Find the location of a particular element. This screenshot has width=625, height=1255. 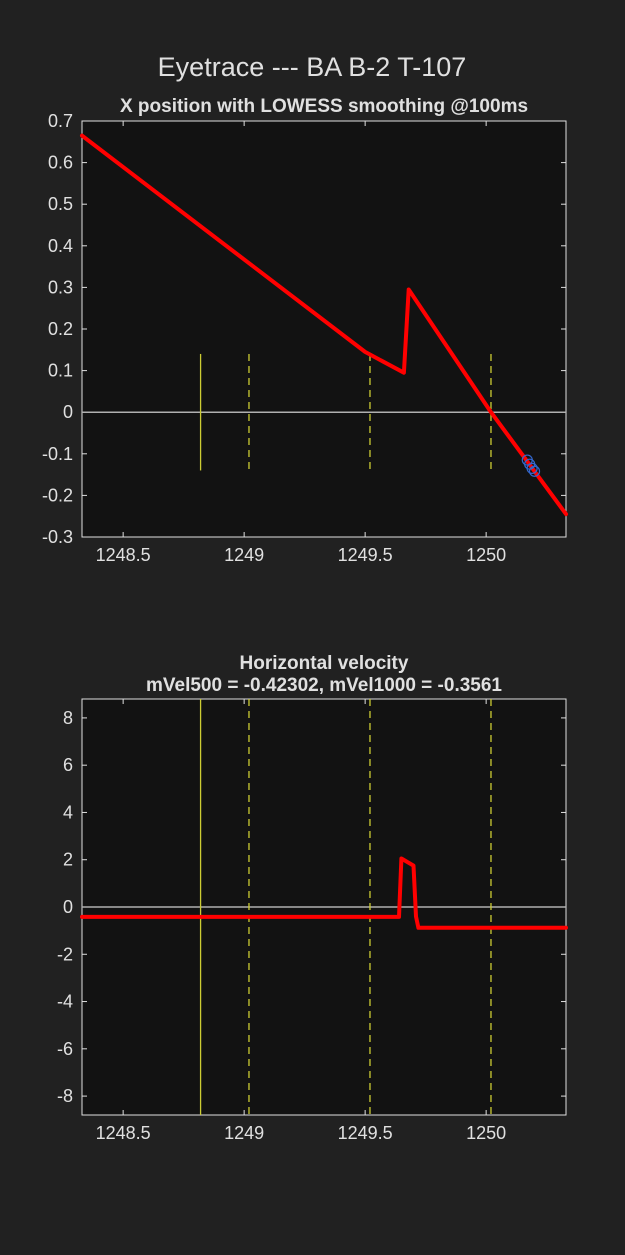

velocity-ytick-label: 4 is located at coordinates (68, 812).